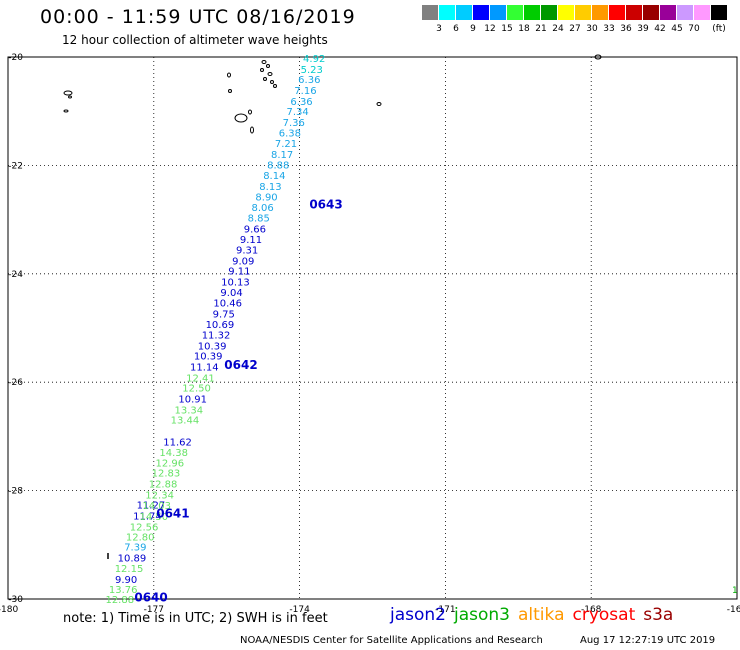  I want to click on swh-measurement-jason2: 9.90, so click(126, 580).